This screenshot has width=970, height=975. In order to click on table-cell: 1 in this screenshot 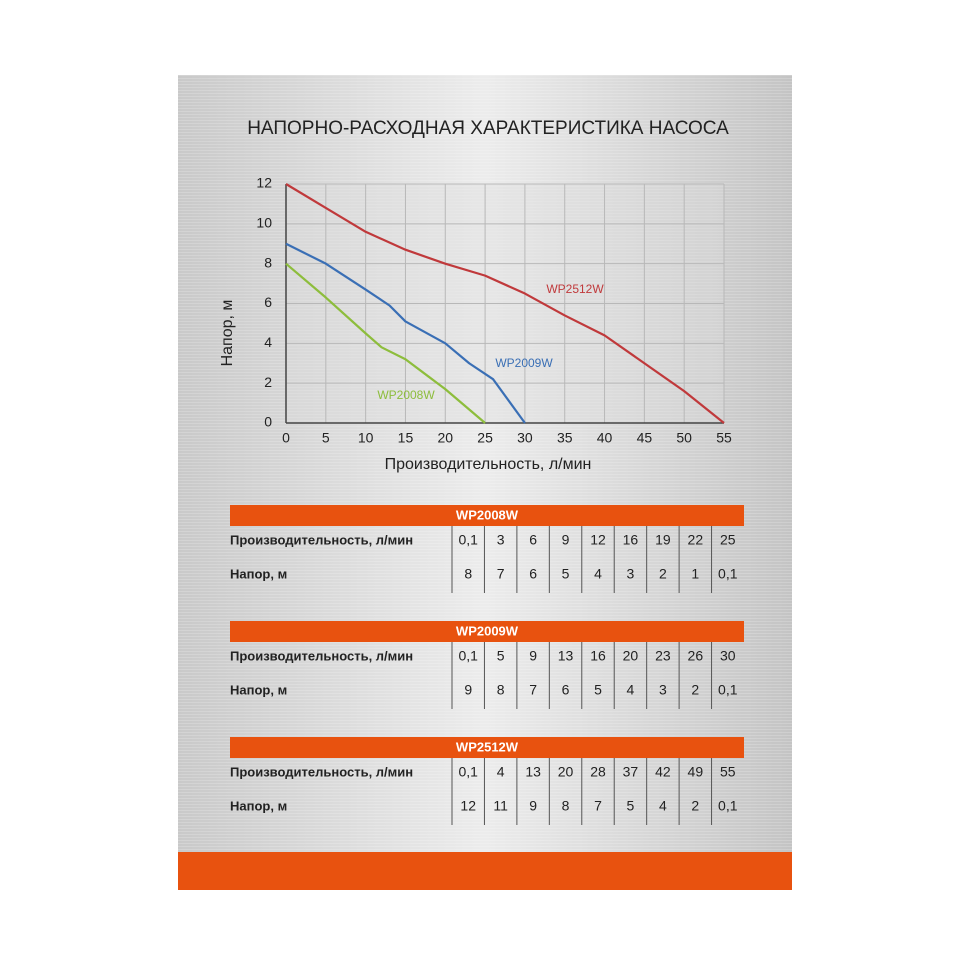, I will do `click(695, 574)`.